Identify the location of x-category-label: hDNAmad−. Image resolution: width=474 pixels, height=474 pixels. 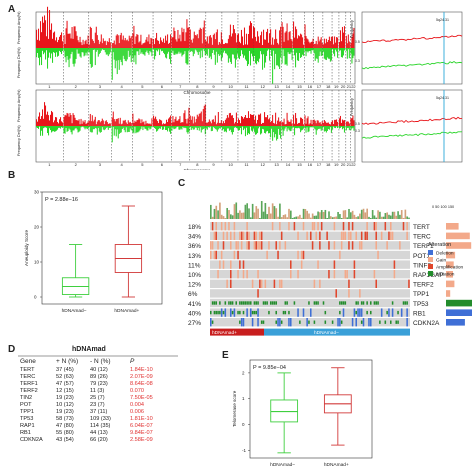
(74, 311).